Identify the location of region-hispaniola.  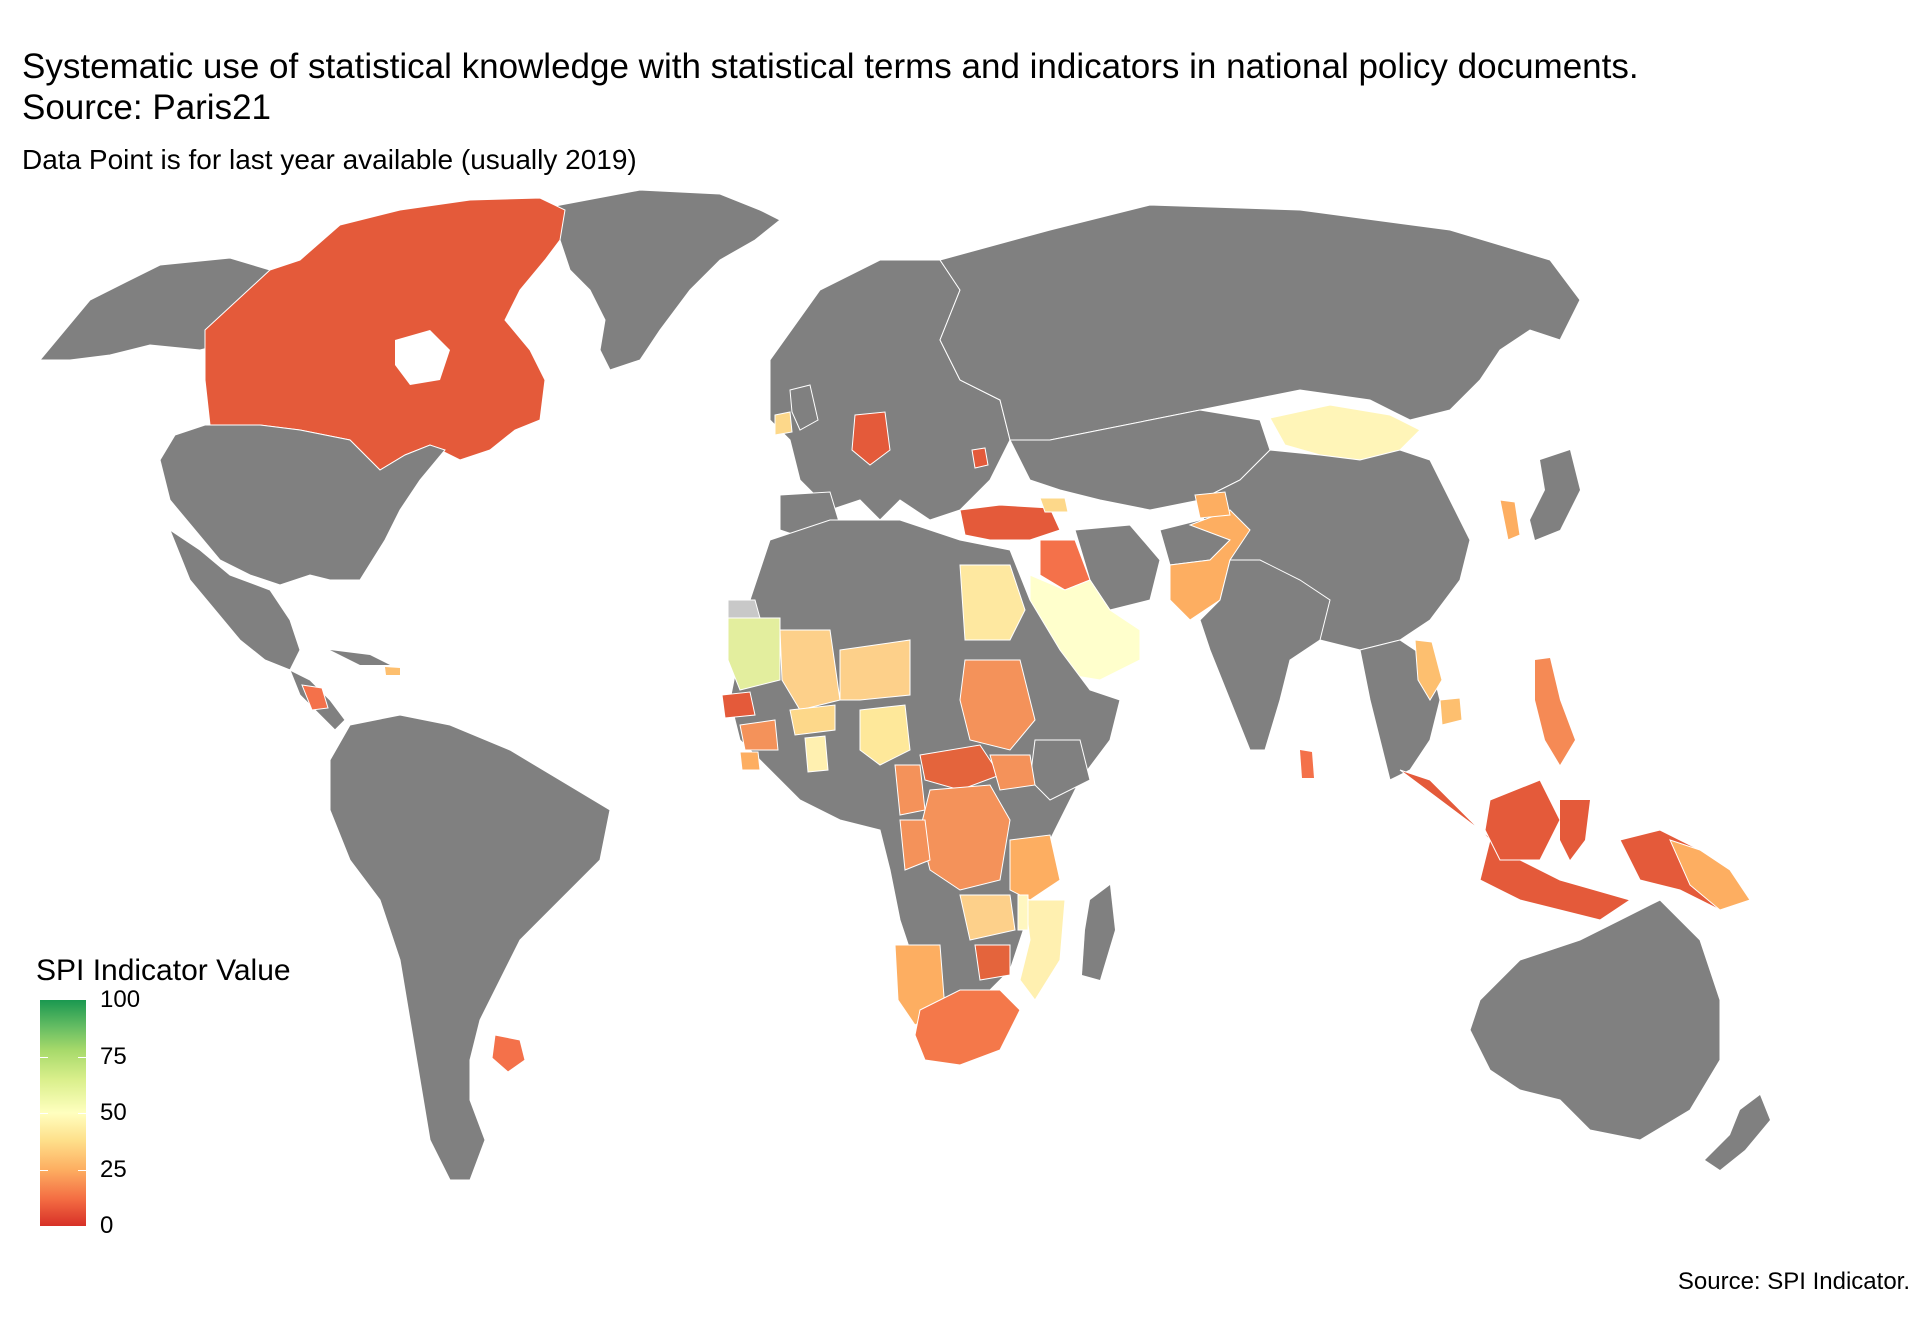
(392, 671).